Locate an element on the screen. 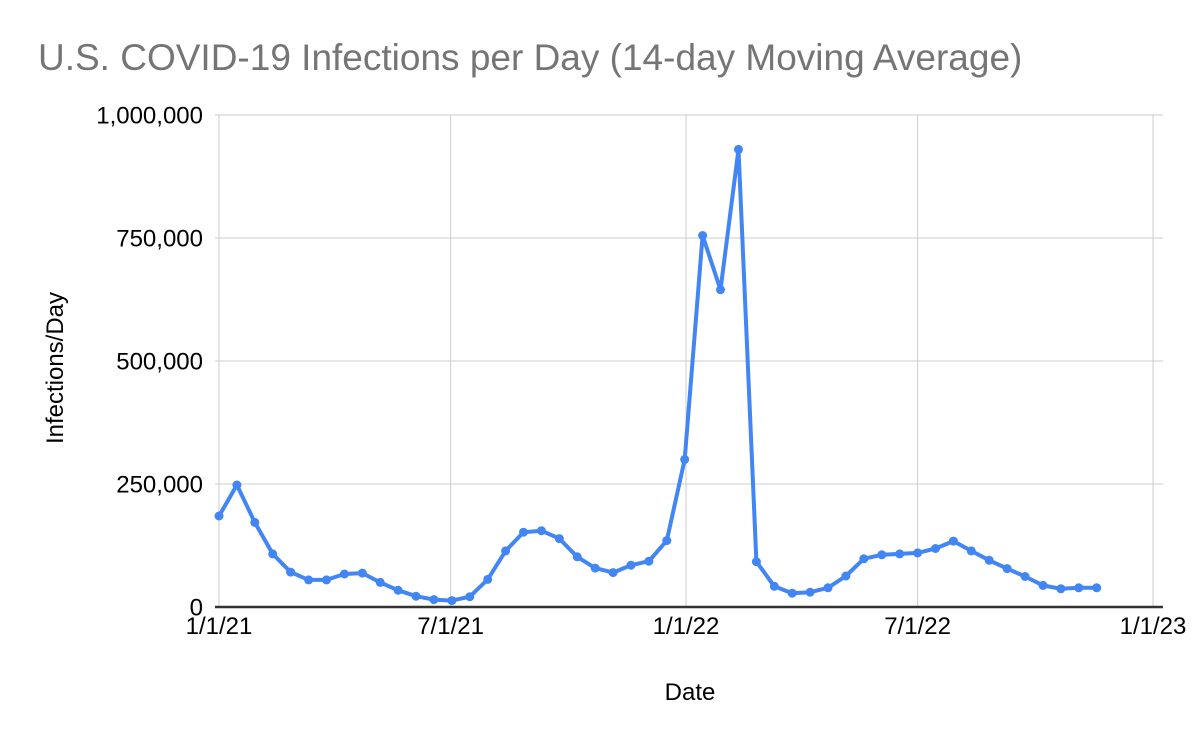  x-tick-label: 7/1/22 is located at coordinates (917, 626).